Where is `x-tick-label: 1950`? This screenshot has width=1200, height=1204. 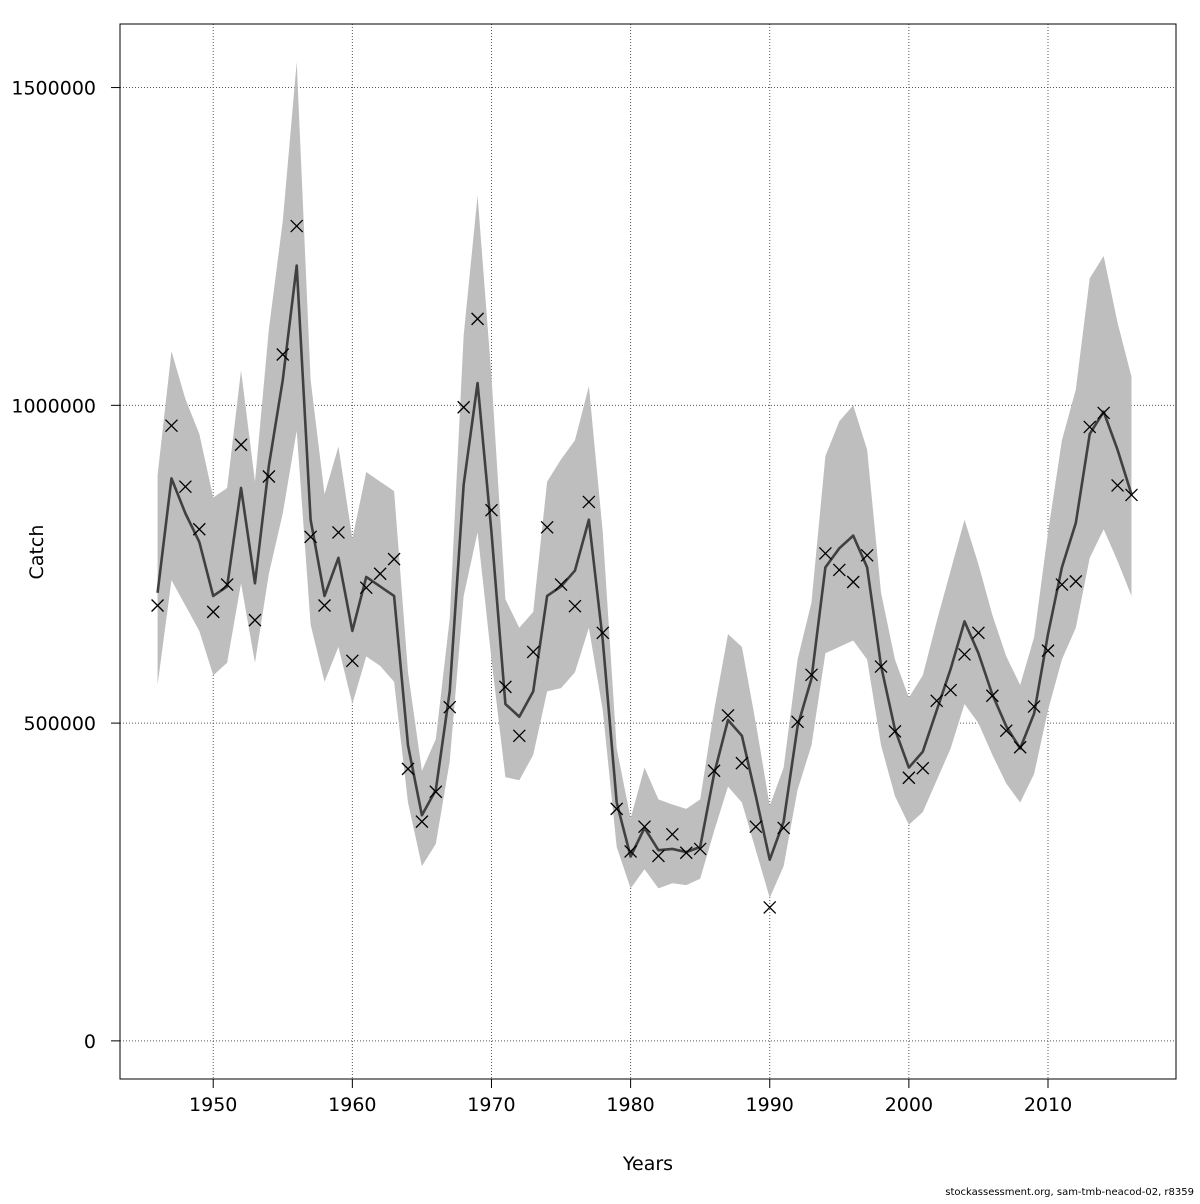 x-tick-label: 1950 is located at coordinates (213, 1105).